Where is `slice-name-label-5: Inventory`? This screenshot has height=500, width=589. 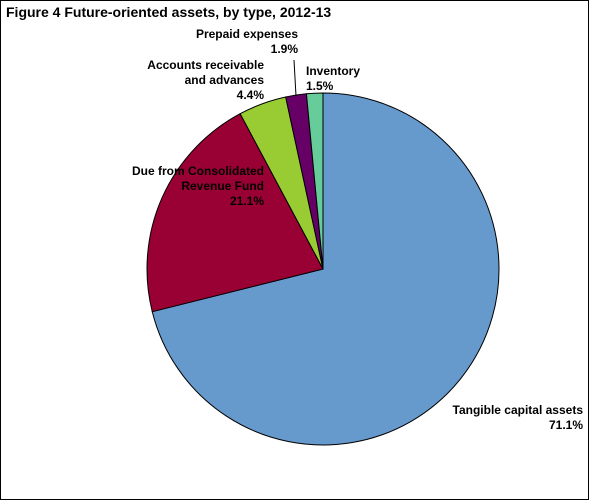 slice-name-label-5: Inventory is located at coordinates (333, 71).